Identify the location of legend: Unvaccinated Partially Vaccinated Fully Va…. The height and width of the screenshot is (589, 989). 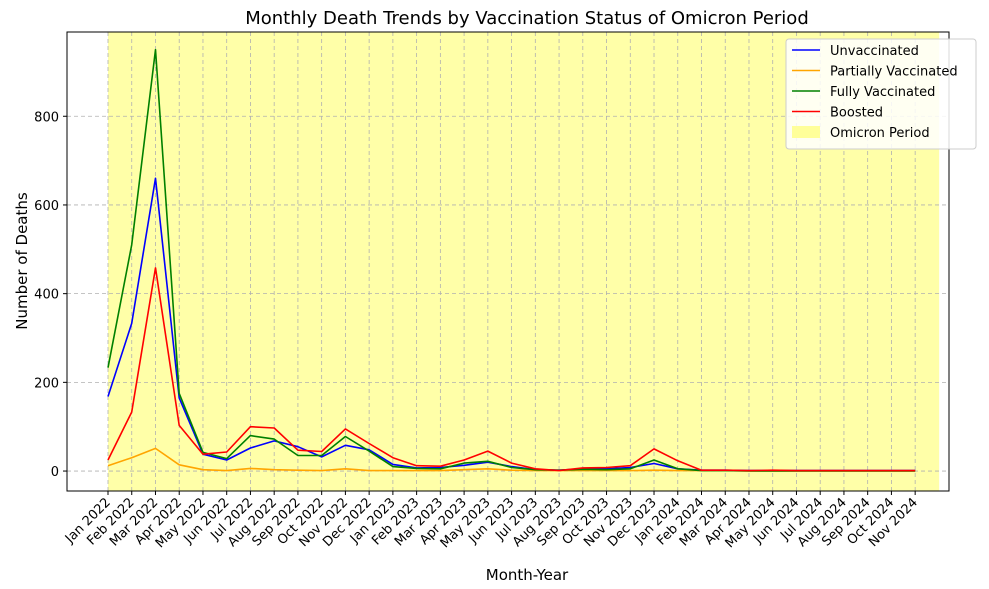
(881, 94).